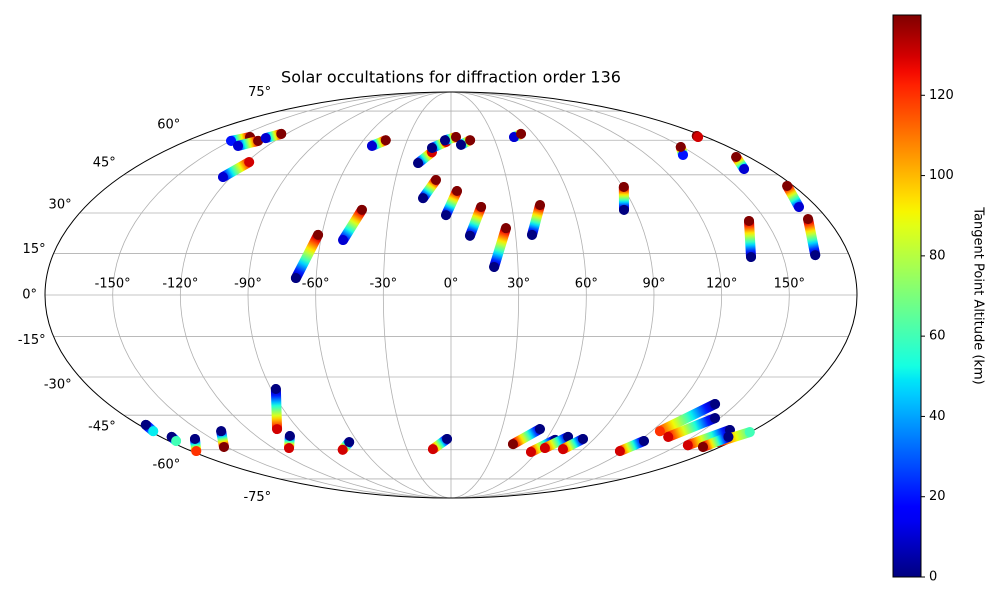 This screenshot has height=604, width=1000. I want to click on x-tick-label: -30°, so click(383, 284).